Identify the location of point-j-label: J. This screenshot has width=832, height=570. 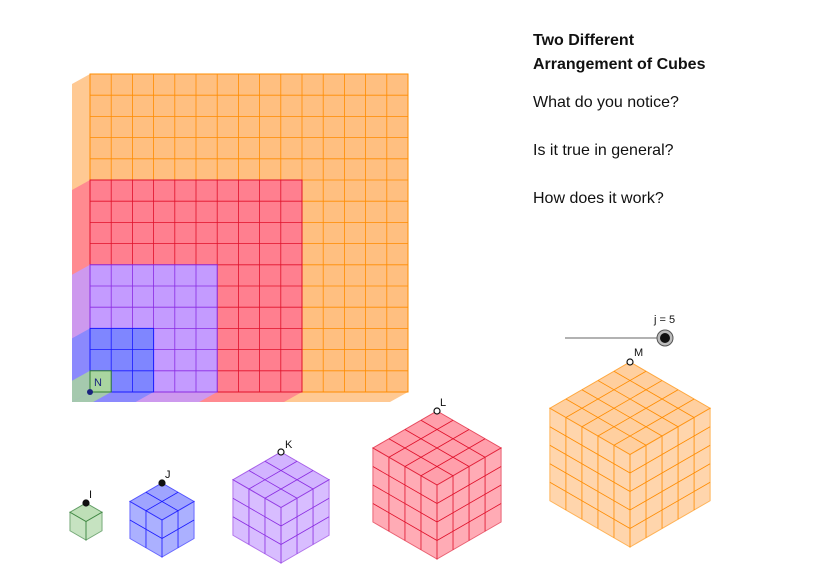
(168, 475).